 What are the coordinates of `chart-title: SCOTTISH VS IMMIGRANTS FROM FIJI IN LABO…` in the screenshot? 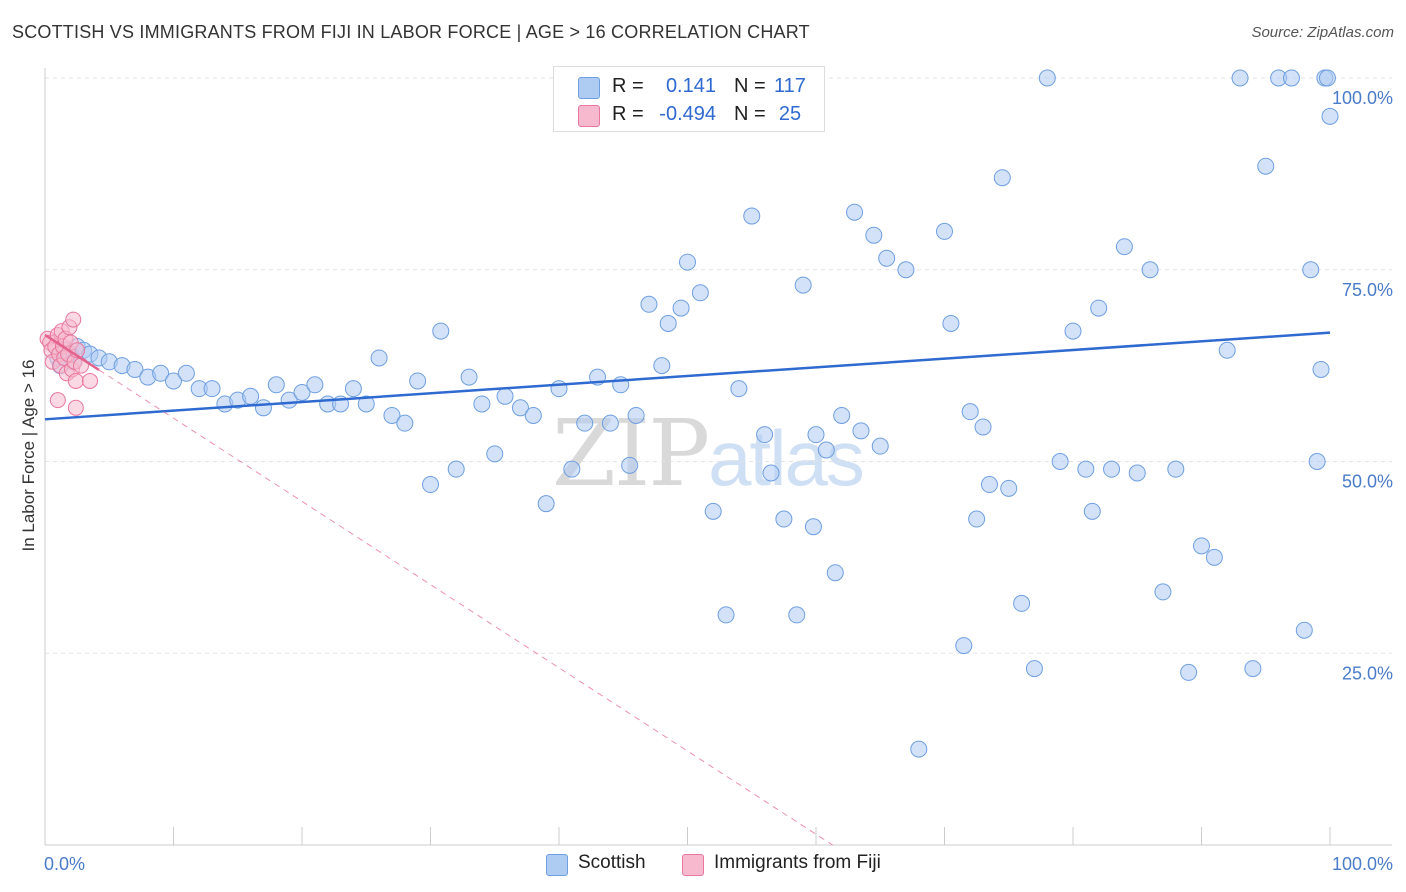 It's located at (411, 32).